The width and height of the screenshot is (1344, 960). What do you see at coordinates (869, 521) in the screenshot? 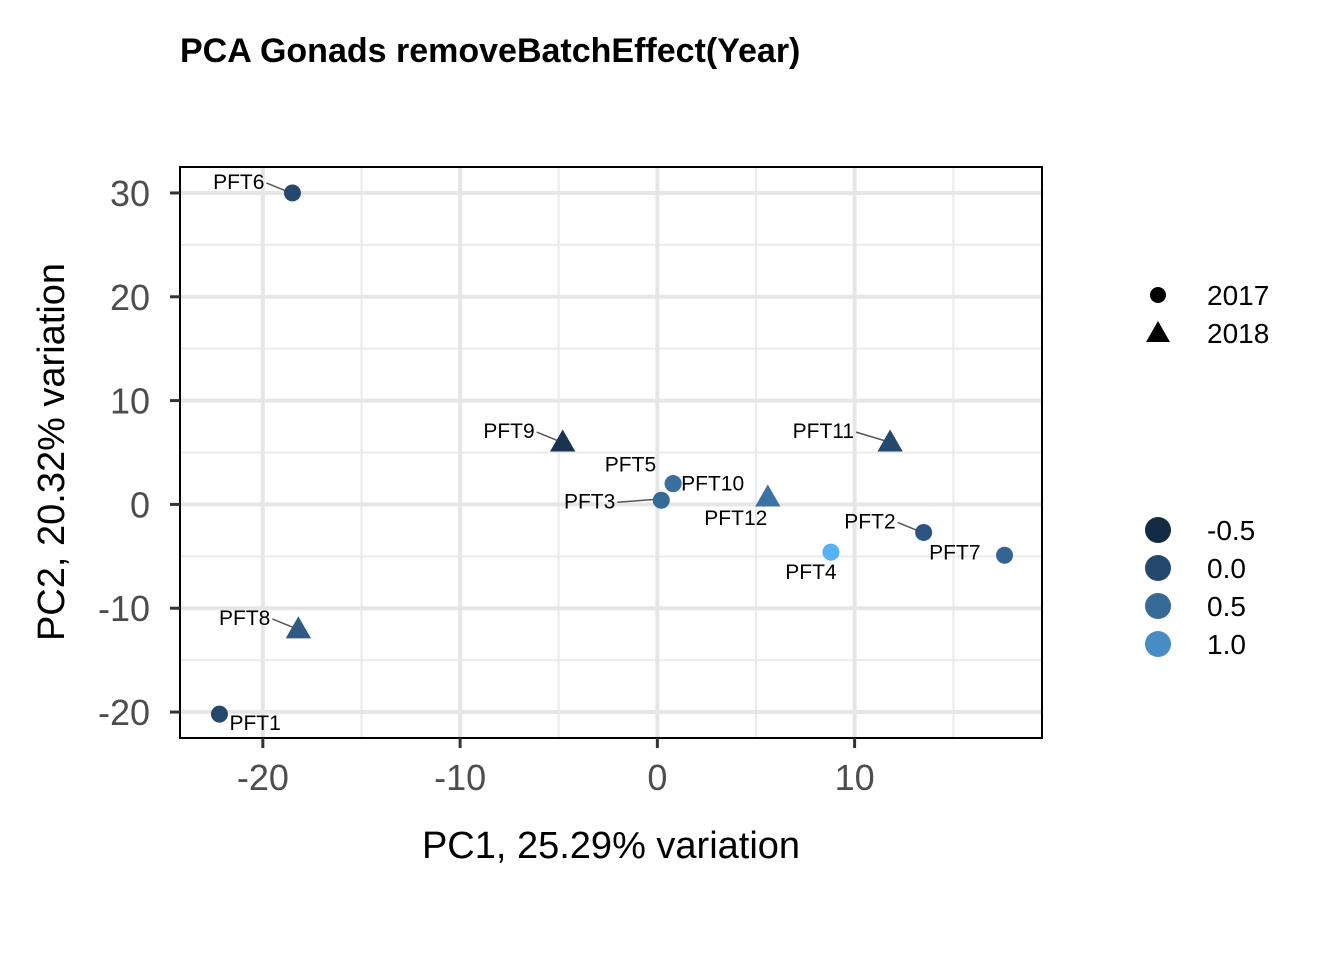
I see `point-label-pft2: PFT2` at bounding box center [869, 521].